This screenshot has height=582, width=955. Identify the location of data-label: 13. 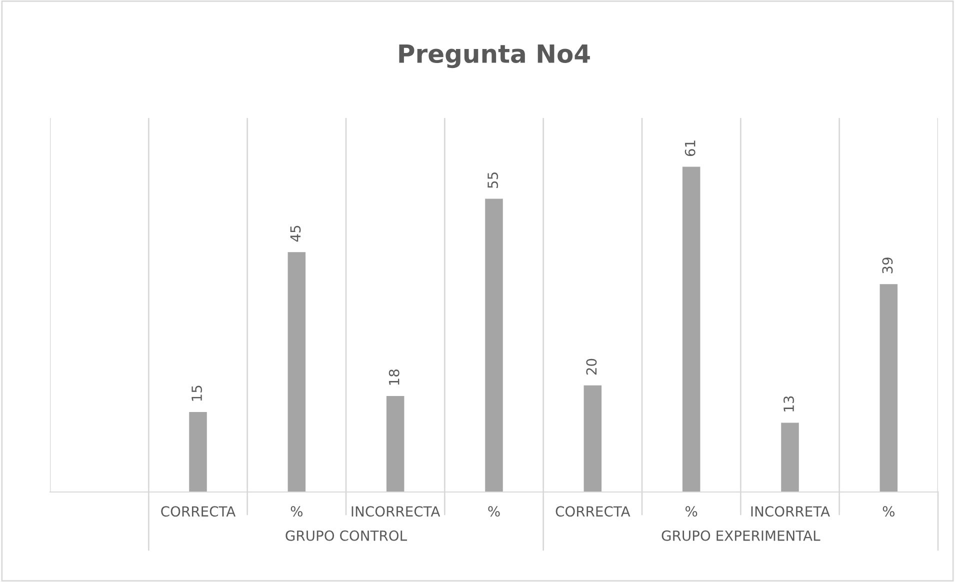
(789, 404).